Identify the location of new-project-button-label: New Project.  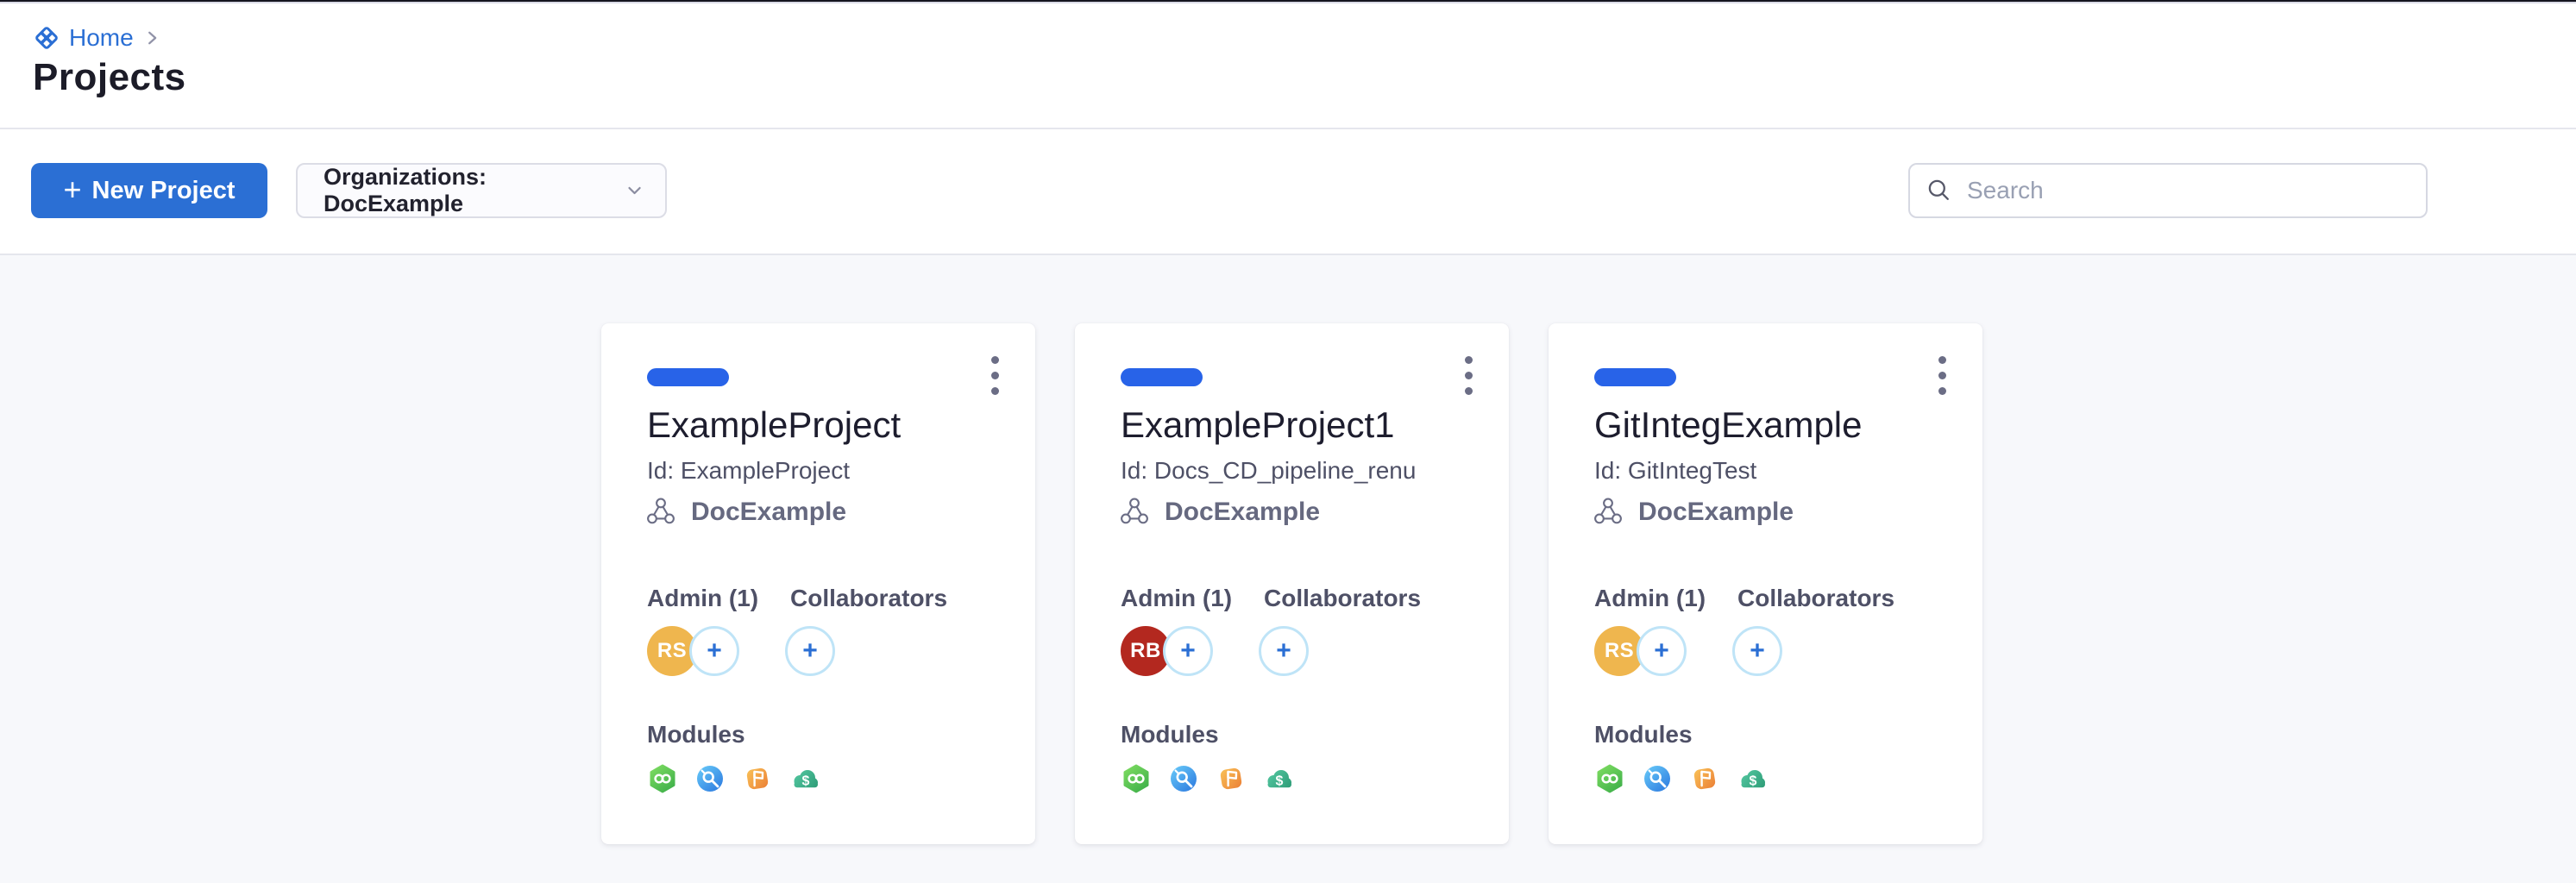
(163, 190).